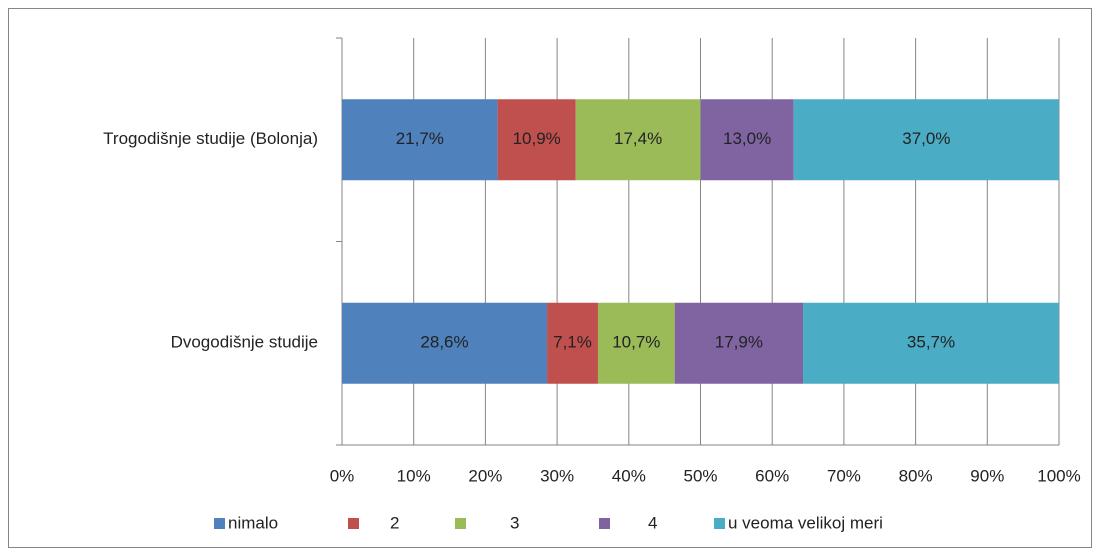 The height and width of the screenshot is (558, 1100). I want to click on y-tick-label: Trogodišnje studije (Bolonja), so click(210, 138).